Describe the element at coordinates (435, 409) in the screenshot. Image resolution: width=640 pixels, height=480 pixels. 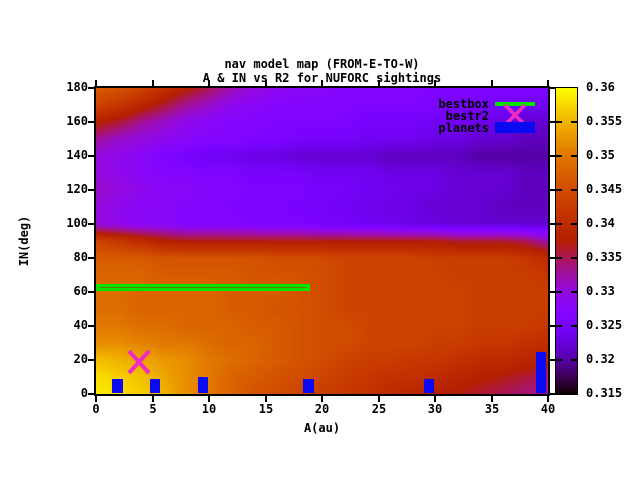
I see `x-tick-label: 30` at that location.